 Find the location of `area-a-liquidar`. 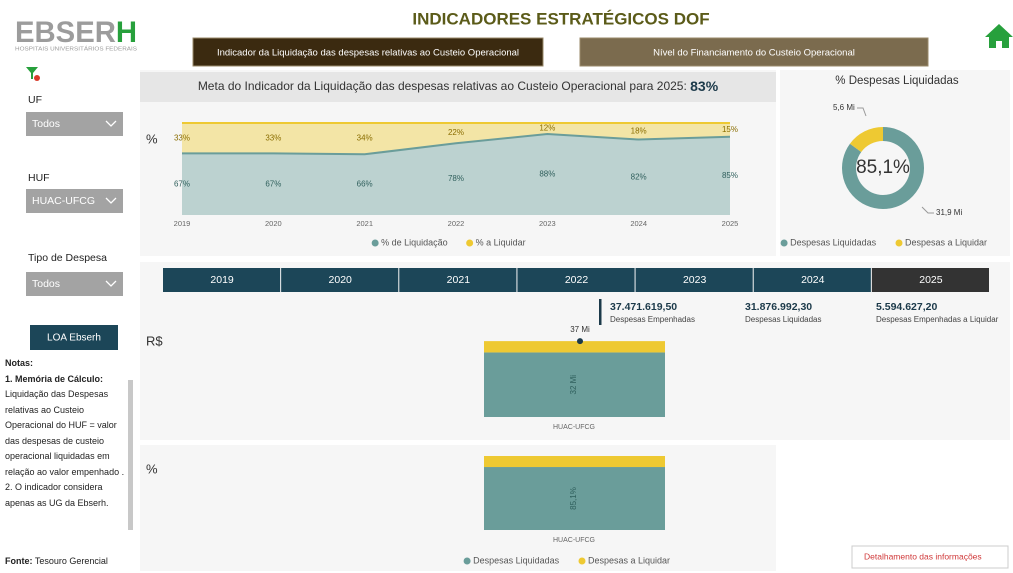

area-a-liquidar is located at coordinates (456, 139).